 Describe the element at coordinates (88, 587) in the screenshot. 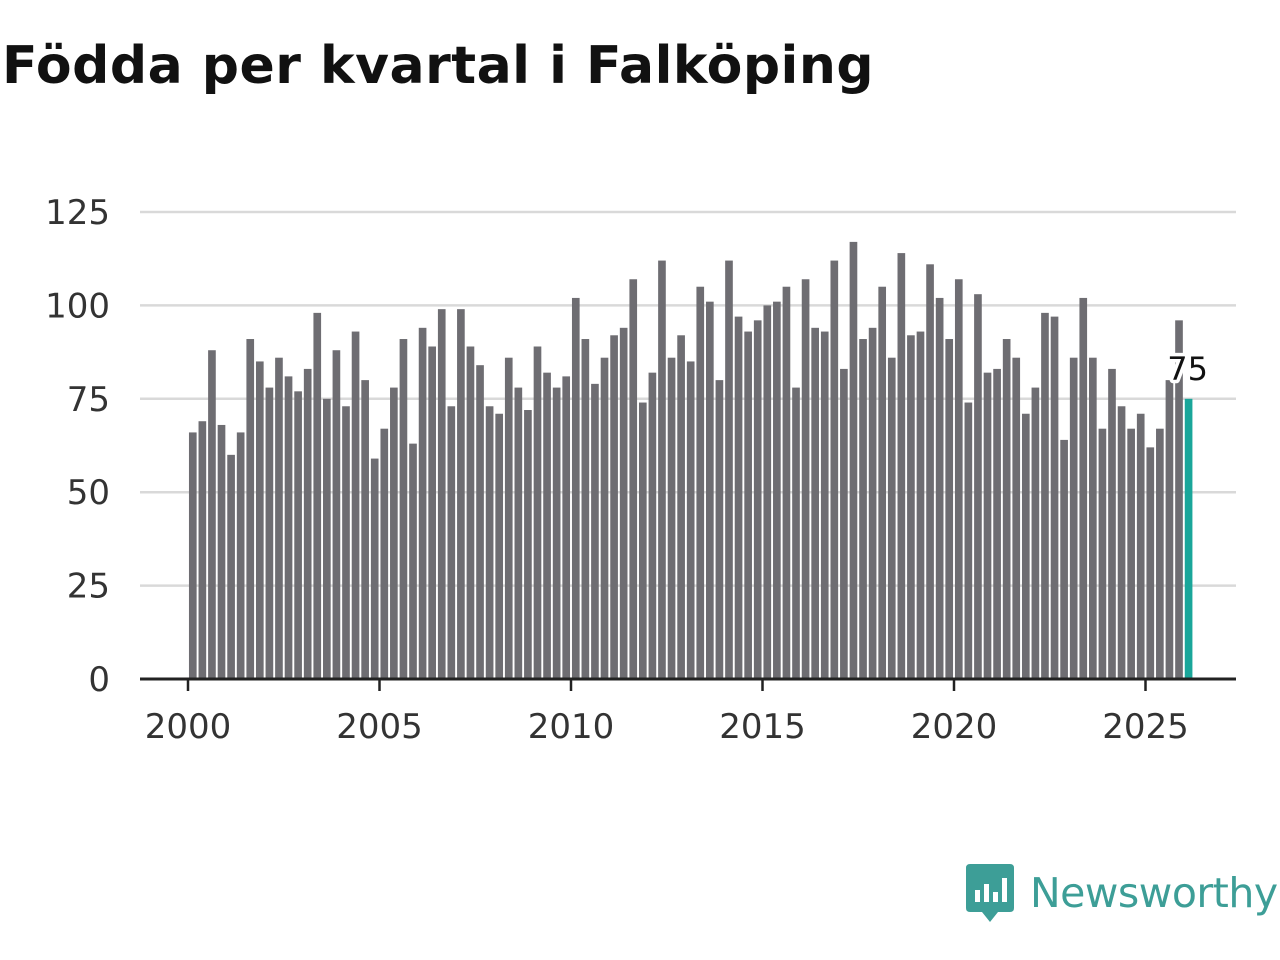

I see `y-tick-label: 25` at that location.